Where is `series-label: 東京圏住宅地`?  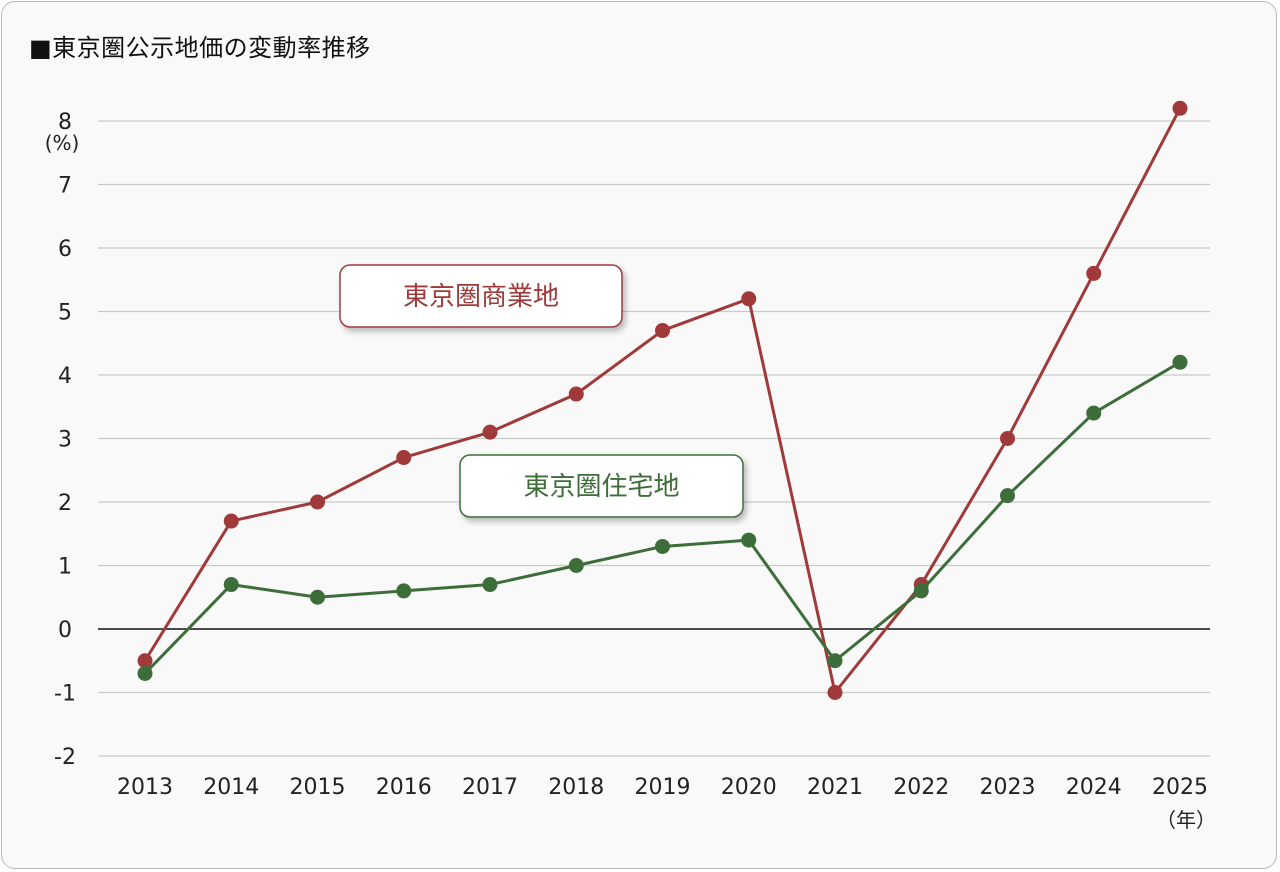 series-label: 東京圏住宅地 is located at coordinates (601, 487).